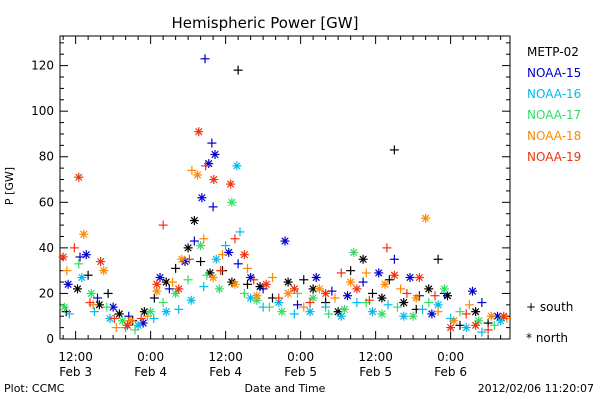 The height and width of the screenshot is (400, 600). Describe the element at coordinates (9, 186) in the screenshot. I see `y-axis-label: P [GW]` at that location.